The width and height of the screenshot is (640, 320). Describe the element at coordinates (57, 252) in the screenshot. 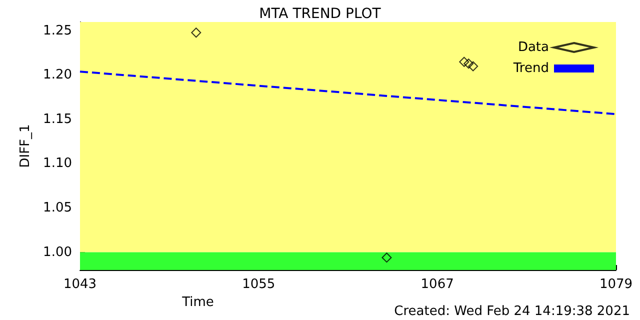

I see `y-tick-label: 1.00` at that location.